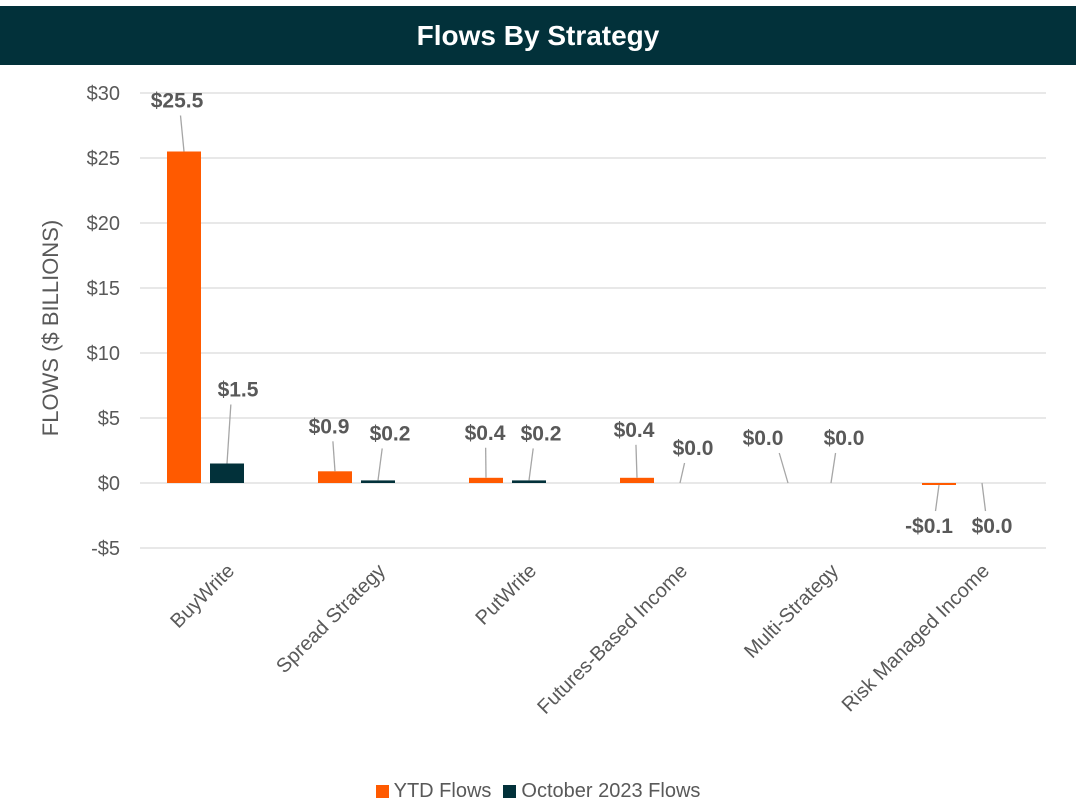 The image size is (1076, 804). What do you see at coordinates (109, 419) in the screenshot?
I see `y-tick-label: $5` at bounding box center [109, 419].